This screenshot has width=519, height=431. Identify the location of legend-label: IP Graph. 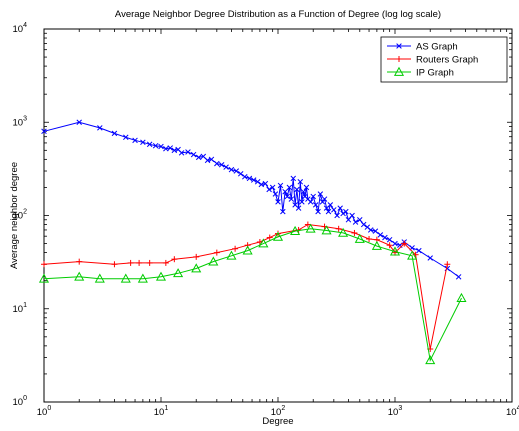
(435, 73).